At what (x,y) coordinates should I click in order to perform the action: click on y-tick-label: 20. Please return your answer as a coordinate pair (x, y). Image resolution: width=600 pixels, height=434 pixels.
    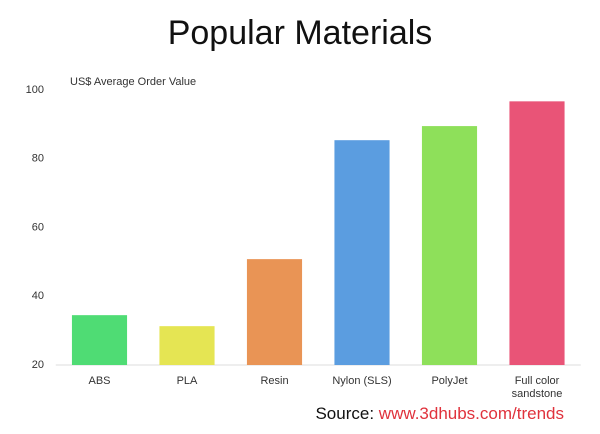
    Looking at the image, I should click on (38, 365).